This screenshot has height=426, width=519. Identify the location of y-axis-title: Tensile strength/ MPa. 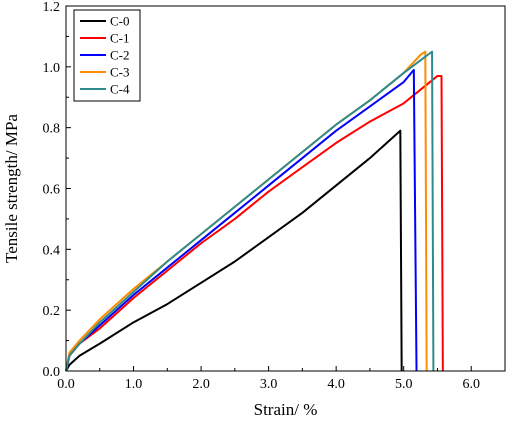
(11, 188).